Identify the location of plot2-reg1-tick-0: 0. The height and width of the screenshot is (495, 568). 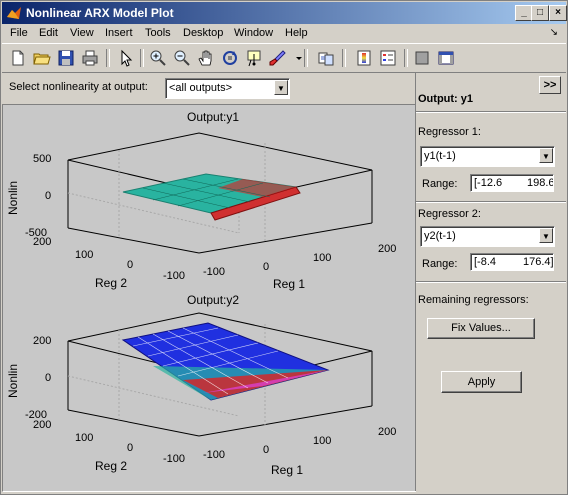
(266, 450).